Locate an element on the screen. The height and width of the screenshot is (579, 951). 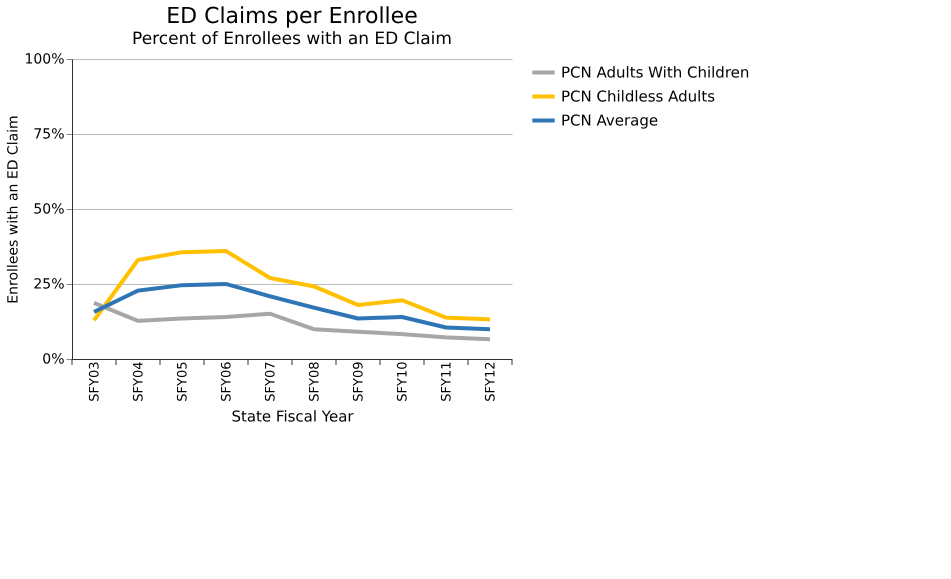
y-axis-title: Enrollees with an ED Claim is located at coordinates (13, 209).